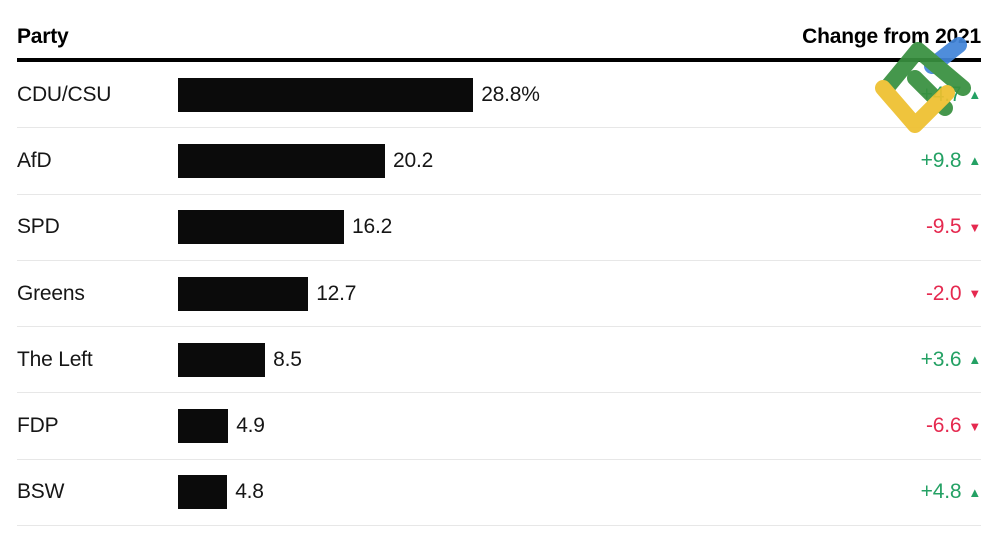  Describe the element at coordinates (43, 36) in the screenshot. I see `party-column-header: Party` at that location.